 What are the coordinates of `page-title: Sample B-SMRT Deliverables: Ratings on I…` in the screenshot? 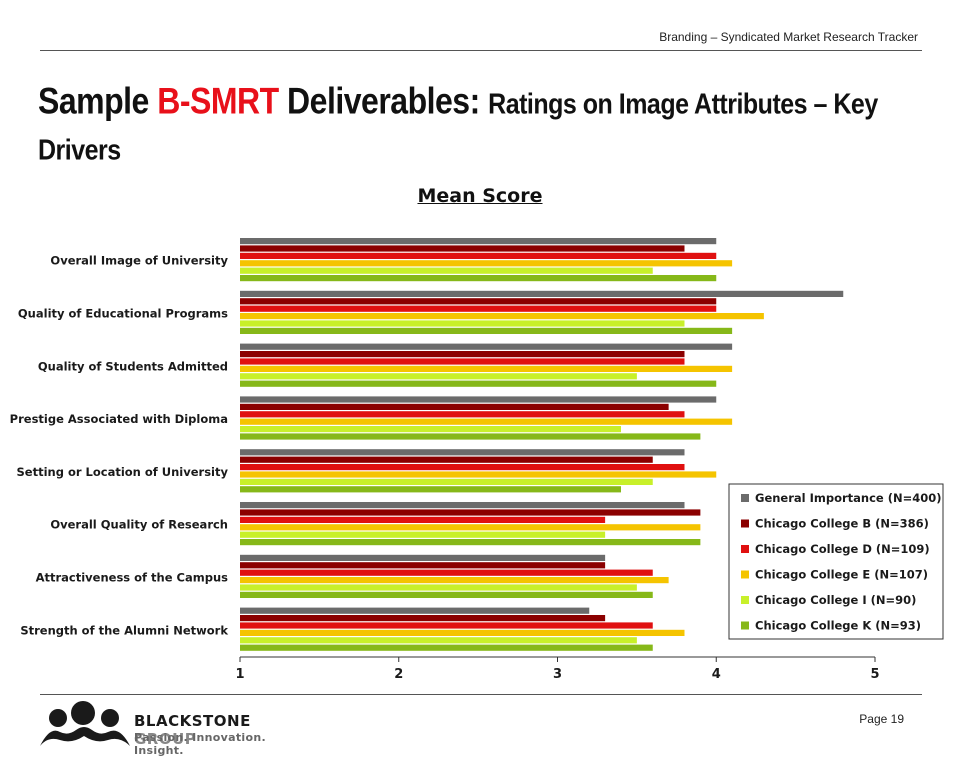 It's located at (478, 127).